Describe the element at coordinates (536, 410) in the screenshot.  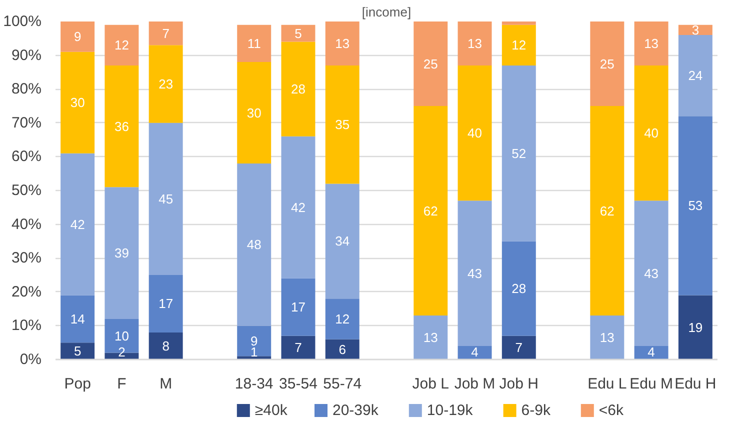
I see `legend-label: 6-9k` at that location.